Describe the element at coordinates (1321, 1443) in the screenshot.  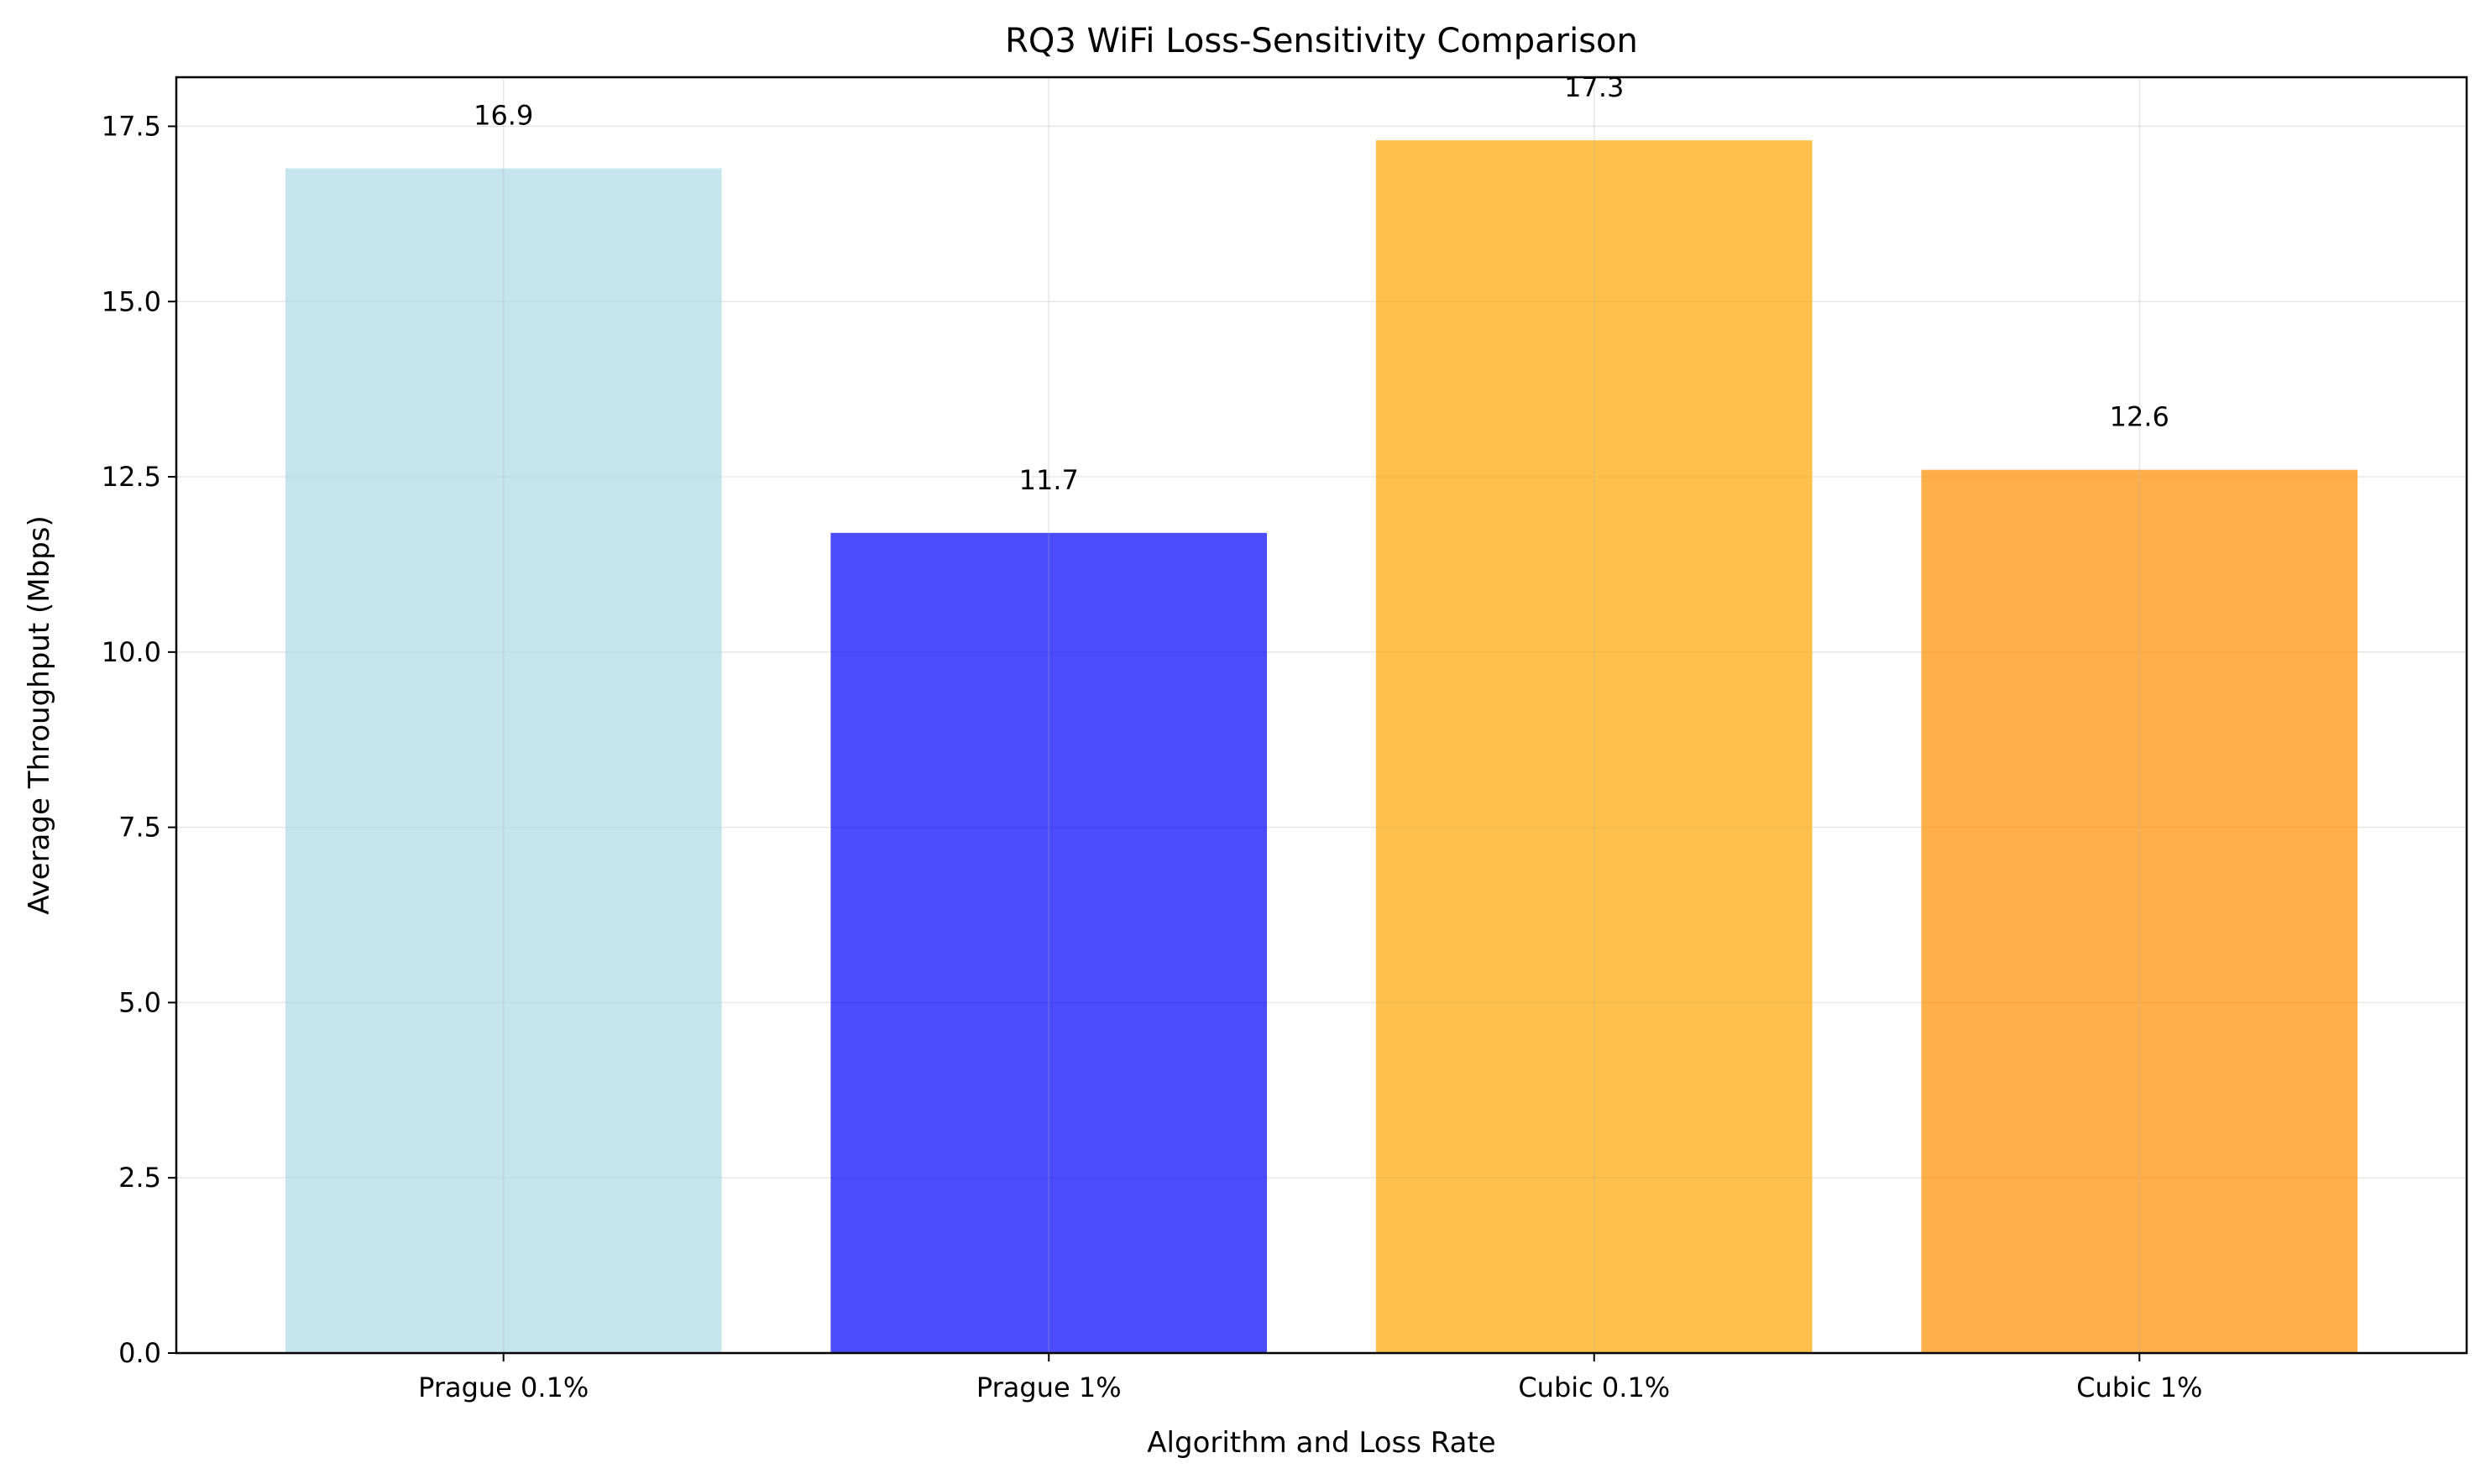
I see `x-axis-label: Algorithm and Loss Rate` at that location.